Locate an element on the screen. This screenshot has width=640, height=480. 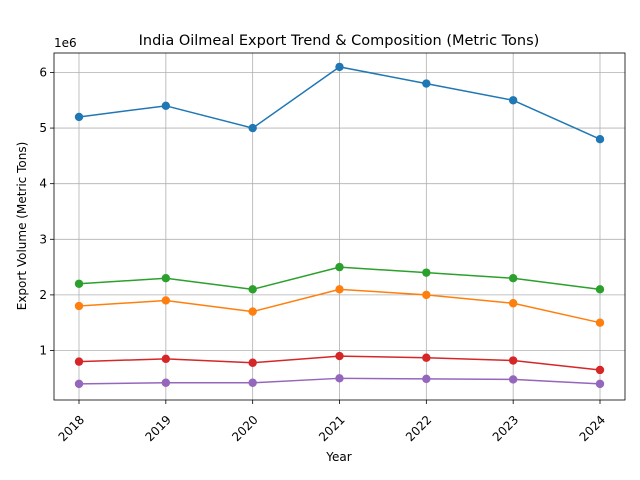
x-tick-label: 2023 is located at coordinates (505, 428).